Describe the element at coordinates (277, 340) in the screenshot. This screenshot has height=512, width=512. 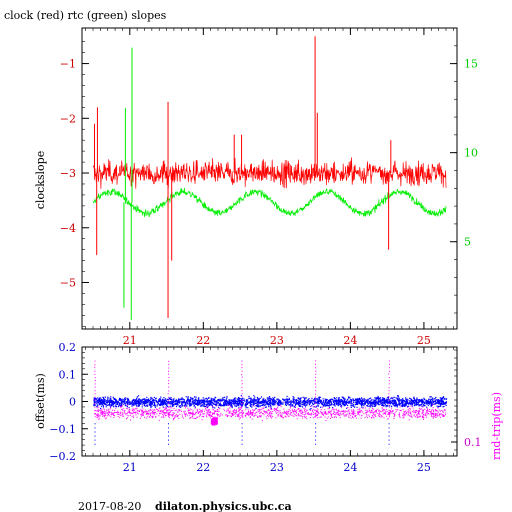
I see `top-x-tick-label: 23` at that location.